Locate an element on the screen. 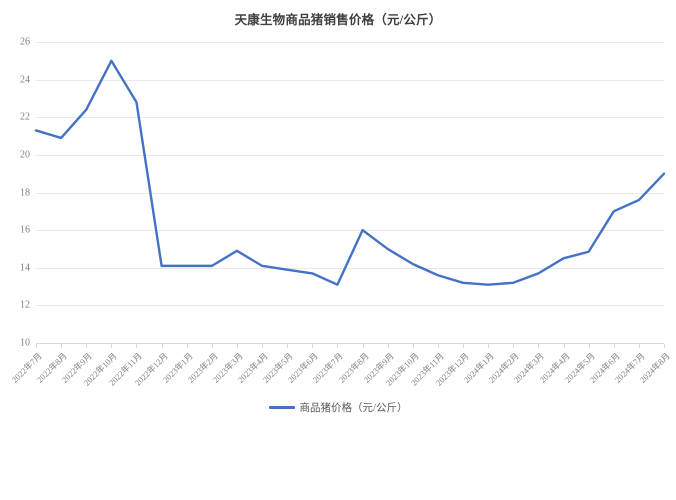  grid-line: 14 is located at coordinates (342, 267).